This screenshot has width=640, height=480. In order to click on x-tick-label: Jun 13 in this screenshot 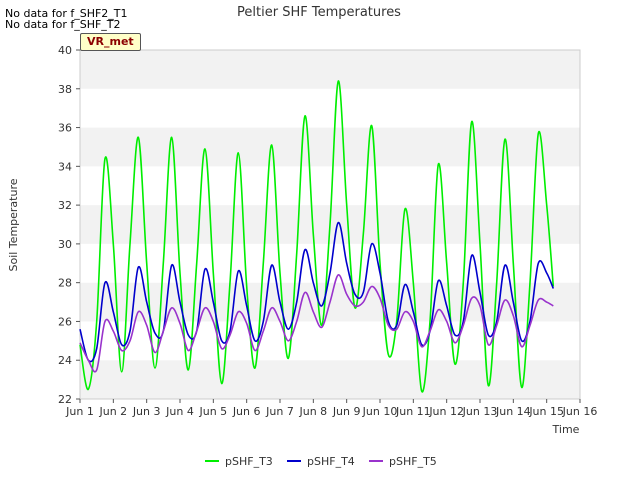, I will do `click(480, 411)`.